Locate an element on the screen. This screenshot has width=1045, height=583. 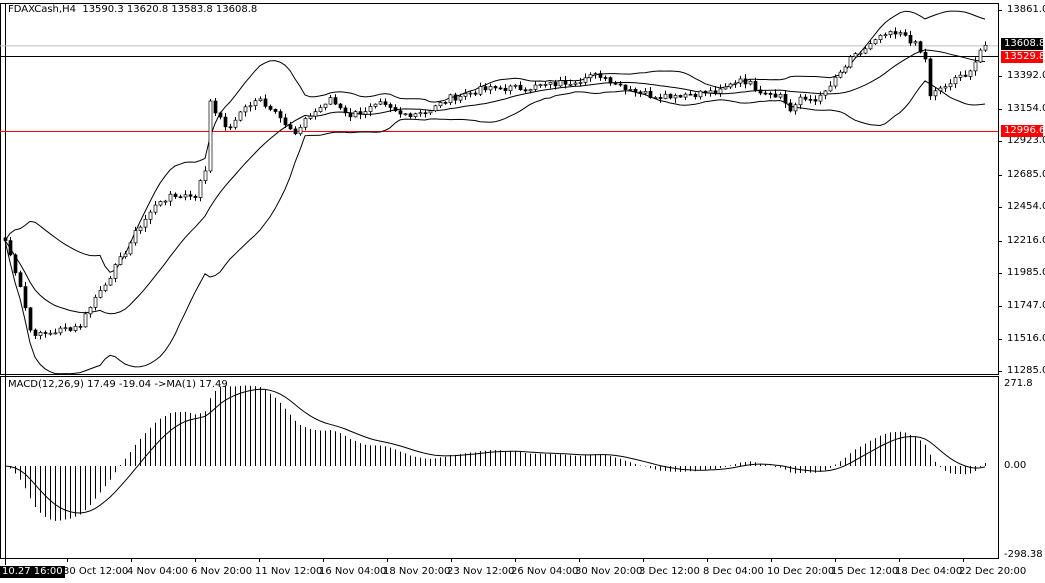
time-tick-label: 6 Nov 20:00 is located at coordinates (222, 571).